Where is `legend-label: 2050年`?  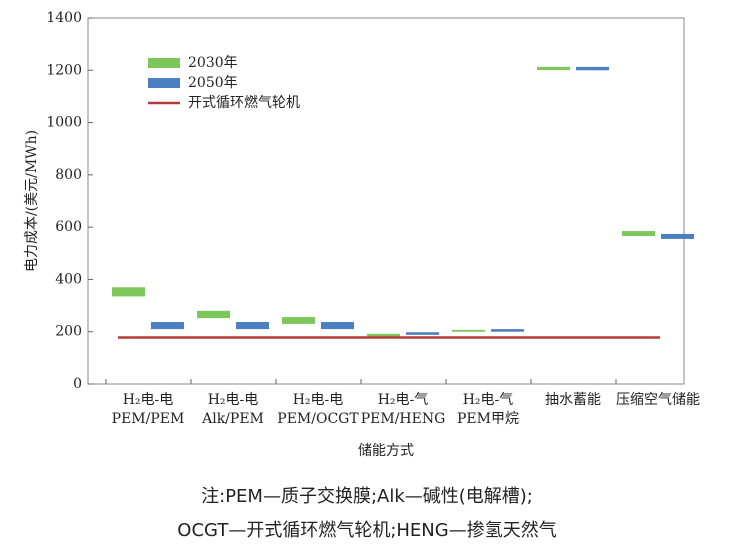
legend-label: 2050年 is located at coordinates (213, 83).